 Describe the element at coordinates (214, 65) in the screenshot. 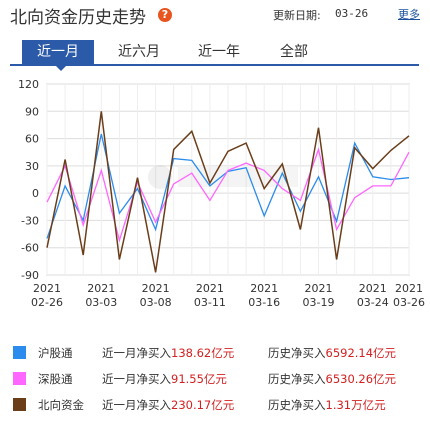

I see `tab-underline` at that location.